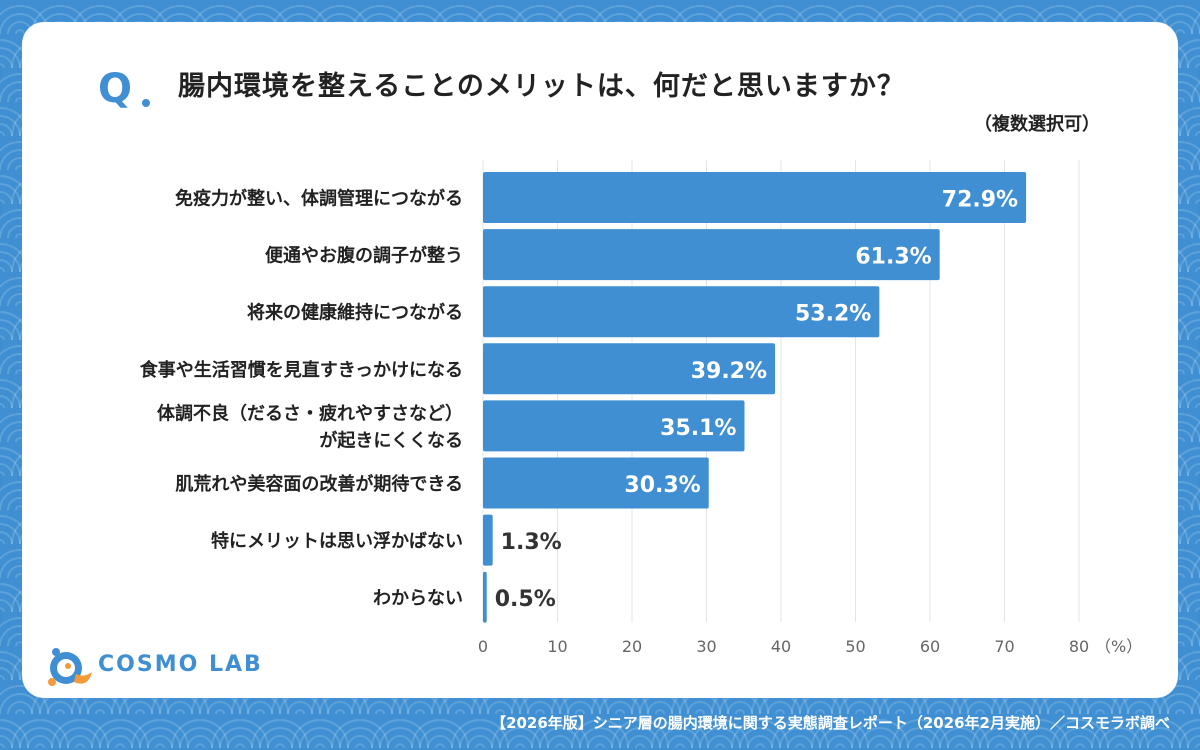 This screenshot has height=750, width=1200. Describe the element at coordinates (893, 257) in the screenshot. I see `data-label: 61.3%` at that location.